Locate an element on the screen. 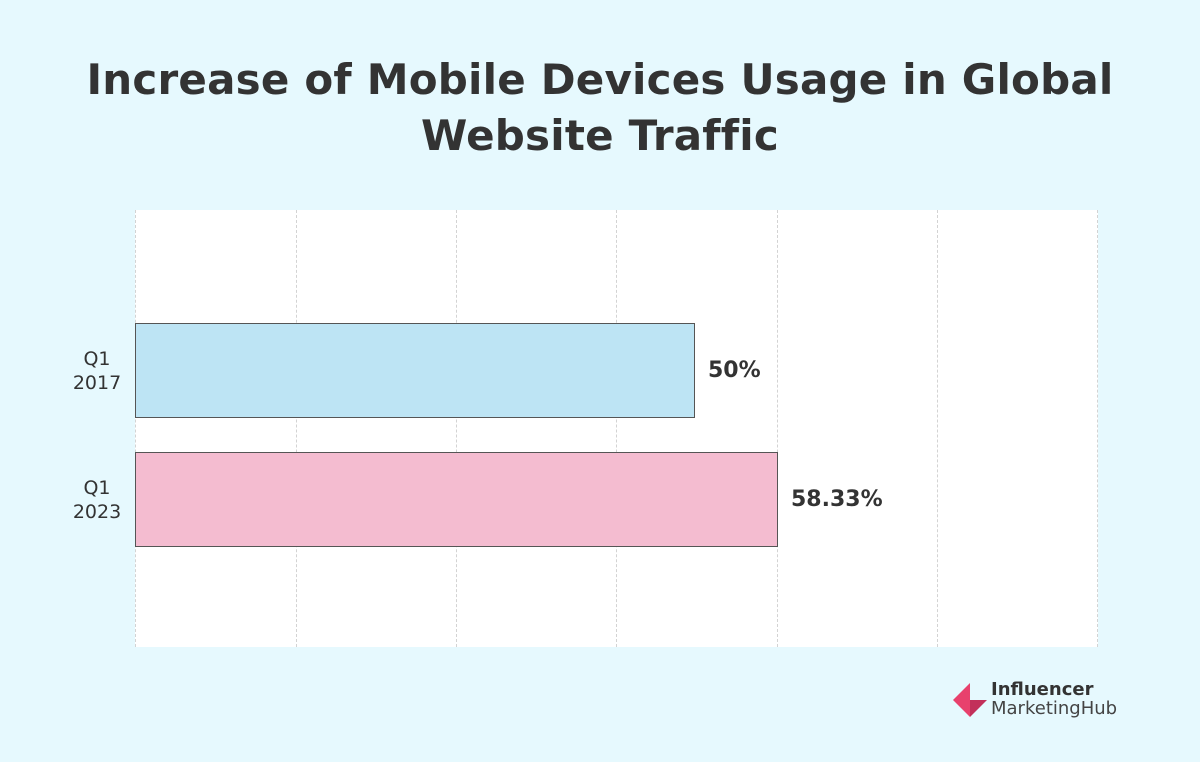  category-year: 2017 is located at coordinates (97, 383).